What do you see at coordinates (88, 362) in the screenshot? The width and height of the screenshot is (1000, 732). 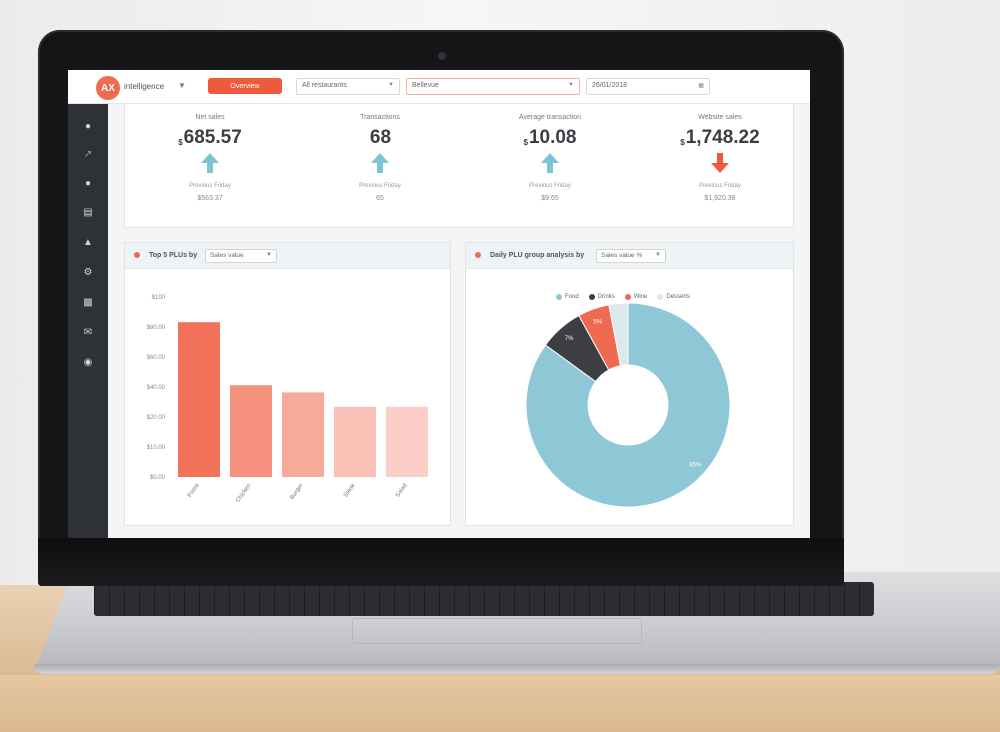 I see `support-icon: ◉` at bounding box center [88, 362].